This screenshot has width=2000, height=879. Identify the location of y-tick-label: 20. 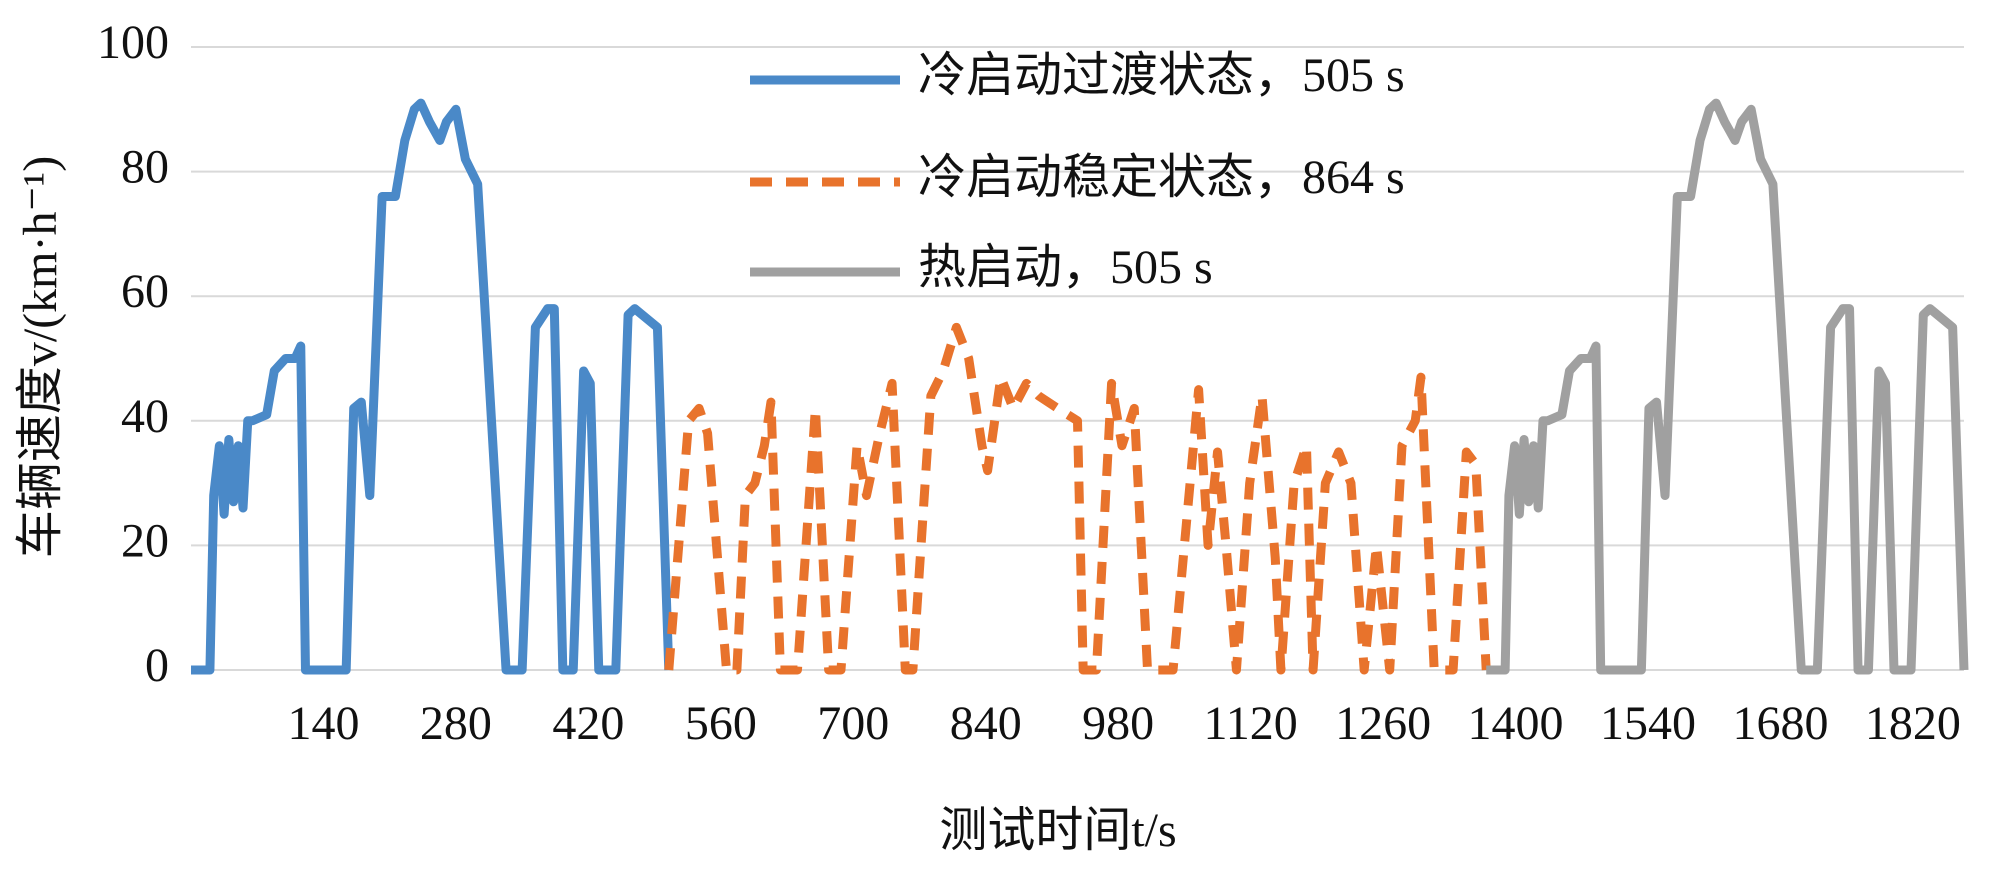
(145, 540).